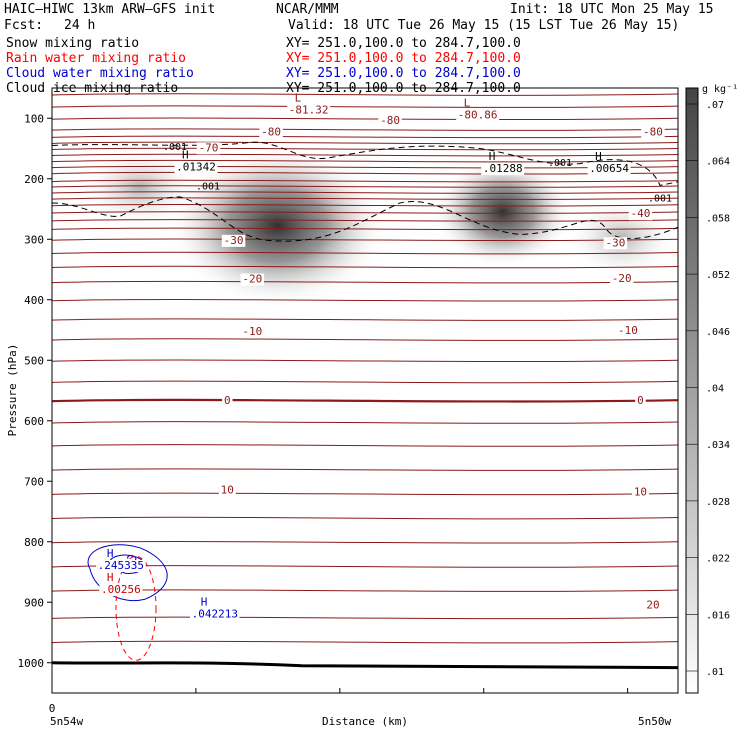 The image size is (740, 740). What do you see at coordinates (467, 102) in the screenshot?
I see `extremum-marker: L` at bounding box center [467, 102].